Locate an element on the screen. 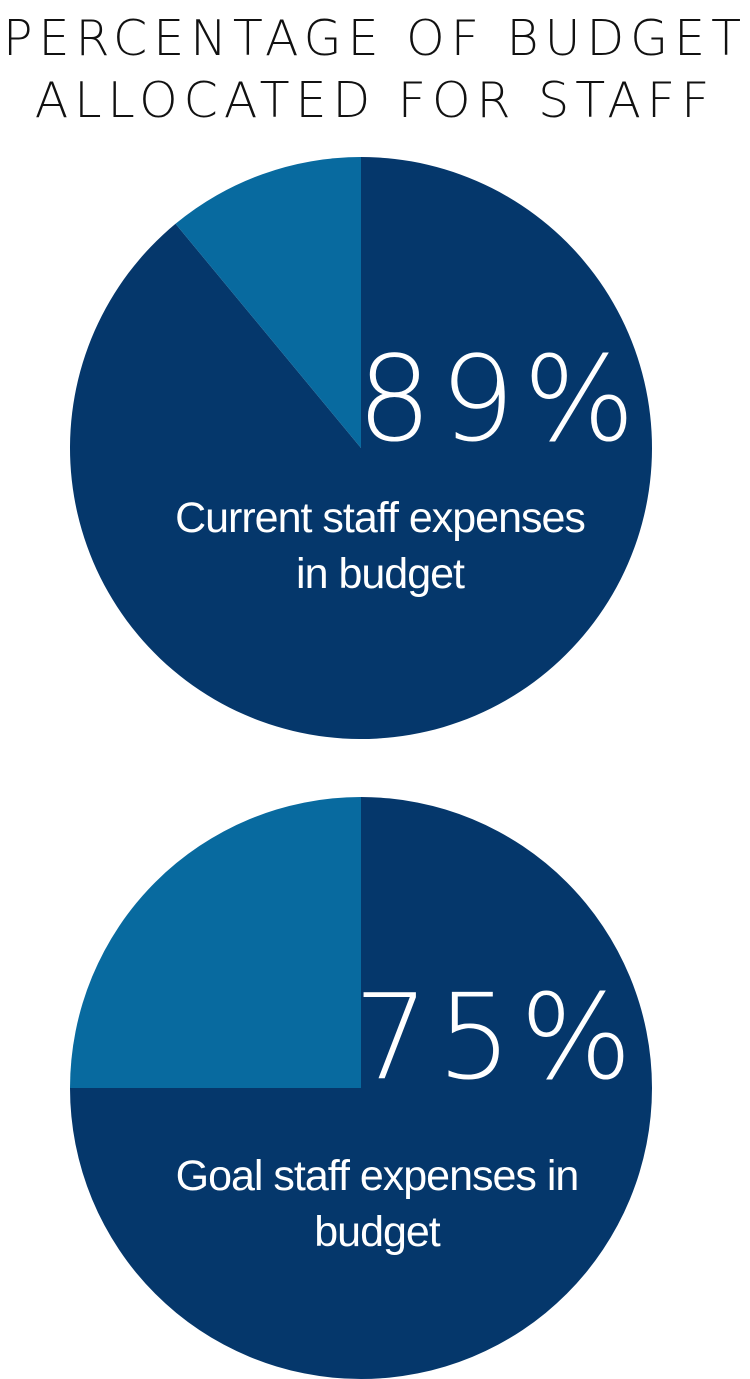 This screenshot has height=1379, width=750. goal-percent-label: 75% is located at coordinates (497, 1037).